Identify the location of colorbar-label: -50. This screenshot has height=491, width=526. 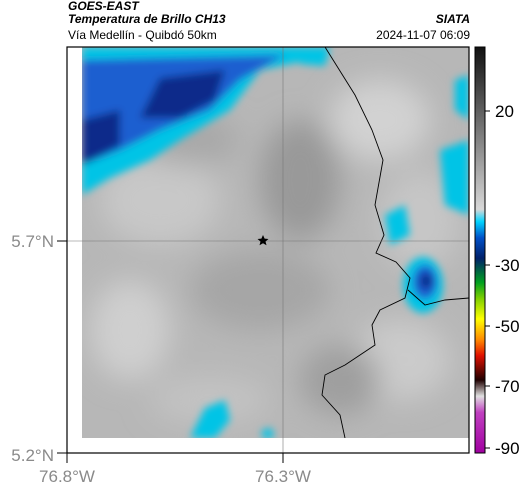
(507, 326).